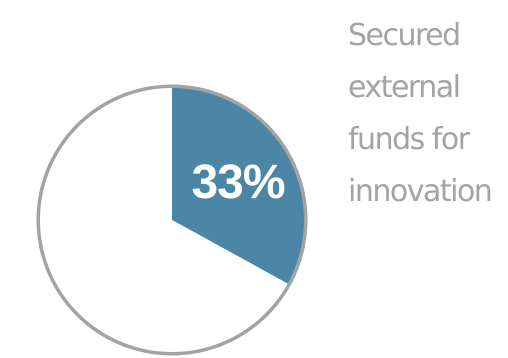 This screenshot has height=358, width=508. What do you see at coordinates (237, 182) in the screenshot?
I see `percentage-label: 33%` at bounding box center [237, 182].